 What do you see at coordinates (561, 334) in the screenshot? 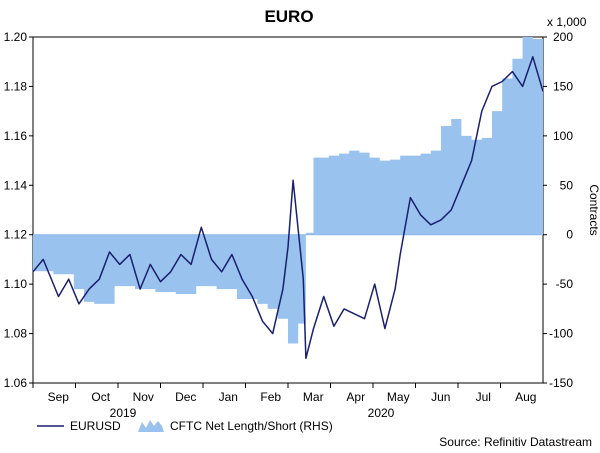
I see `right-tick-label: -100` at bounding box center [561, 334].